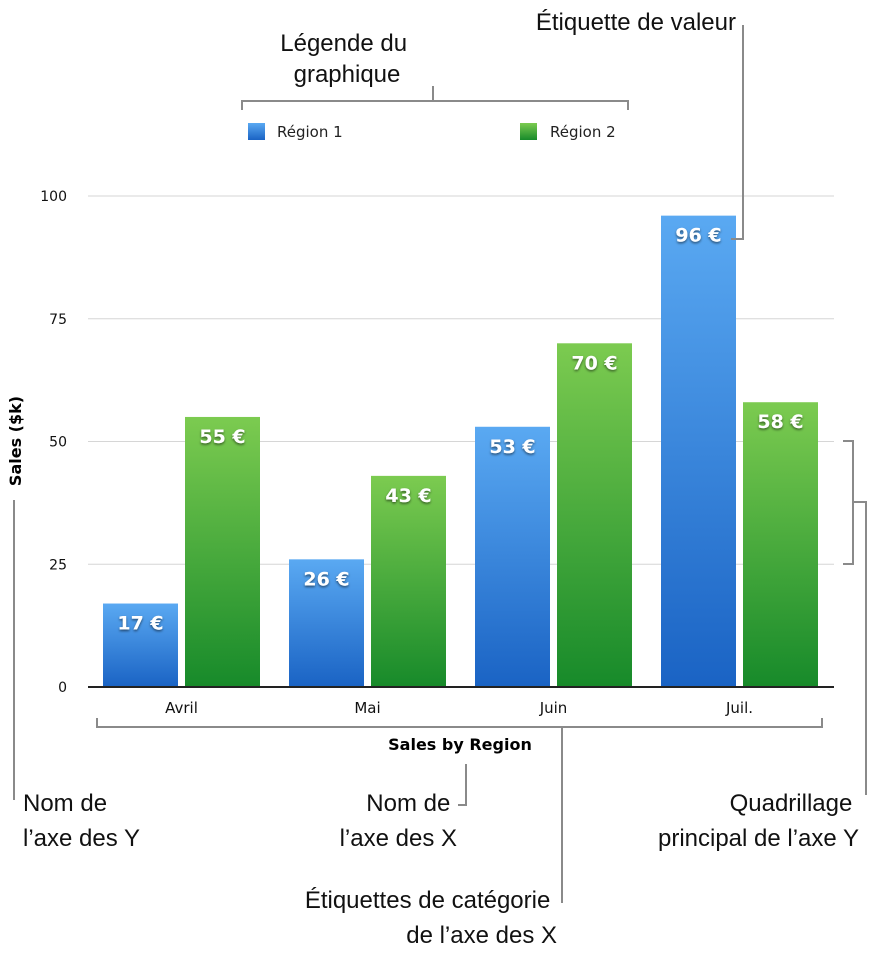  What do you see at coordinates (58, 320) in the screenshot?
I see `y-tick-label: 75` at bounding box center [58, 320].